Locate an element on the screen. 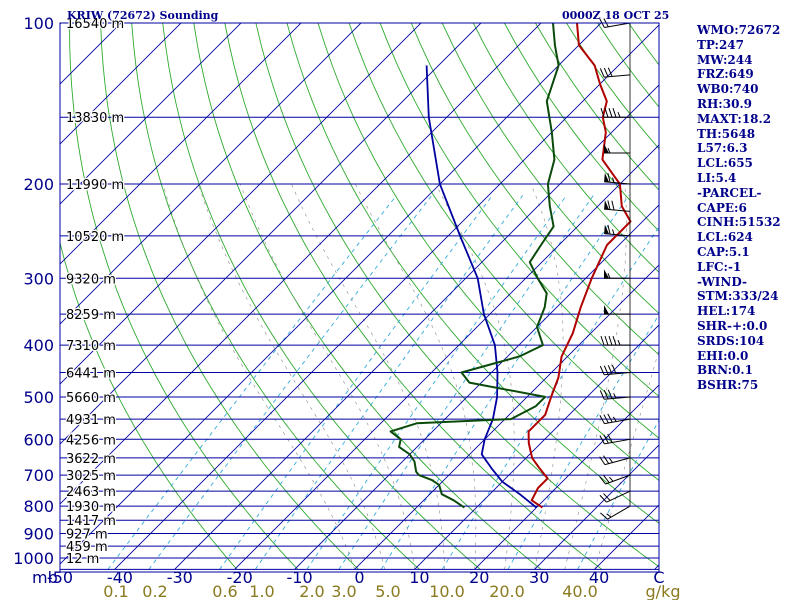 This screenshot has height=600, width=800. height-label: 9320 m is located at coordinates (91, 279).